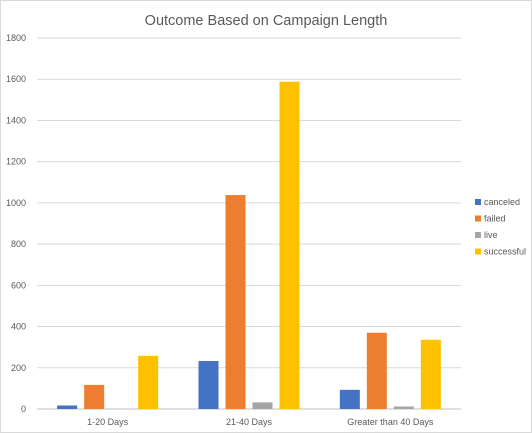 The width and height of the screenshot is (532, 433). I want to click on x-category-label: Greater than 40 Days, so click(390, 422).